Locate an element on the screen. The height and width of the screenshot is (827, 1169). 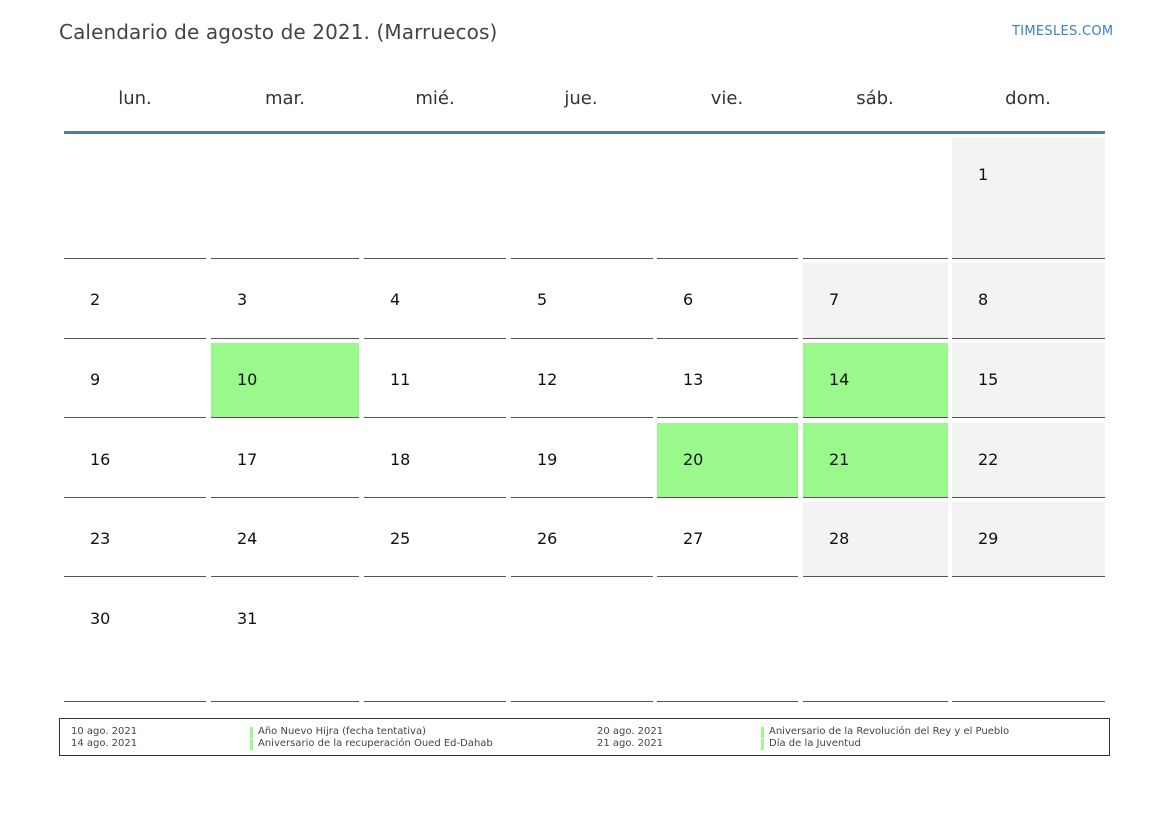
day-cell-holiday: 21 is located at coordinates (875, 460).